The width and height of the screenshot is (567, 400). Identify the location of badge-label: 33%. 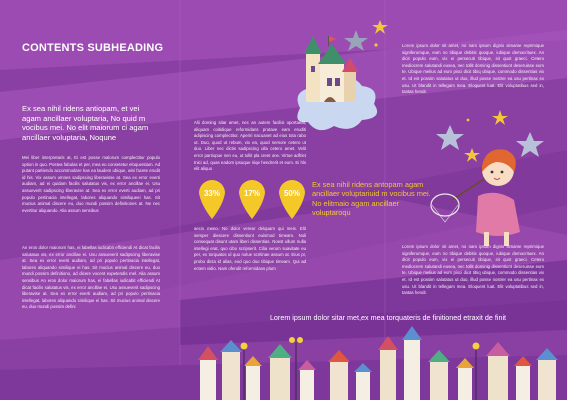
(212, 193).